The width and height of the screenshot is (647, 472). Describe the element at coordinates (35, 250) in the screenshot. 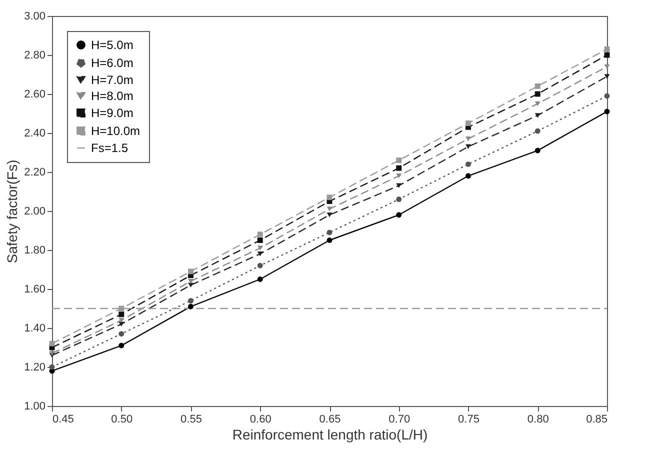

I see `y-tick-label: 1.80` at that location.